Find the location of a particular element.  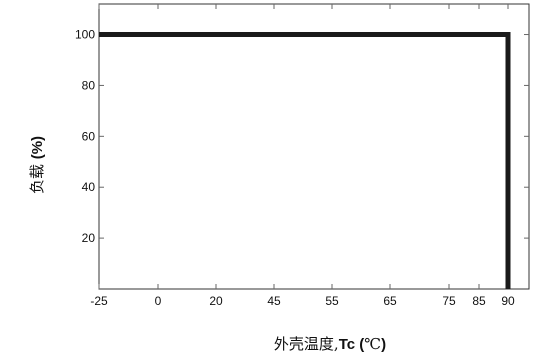

x-tick-label: 85 is located at coordinates (479, 301).